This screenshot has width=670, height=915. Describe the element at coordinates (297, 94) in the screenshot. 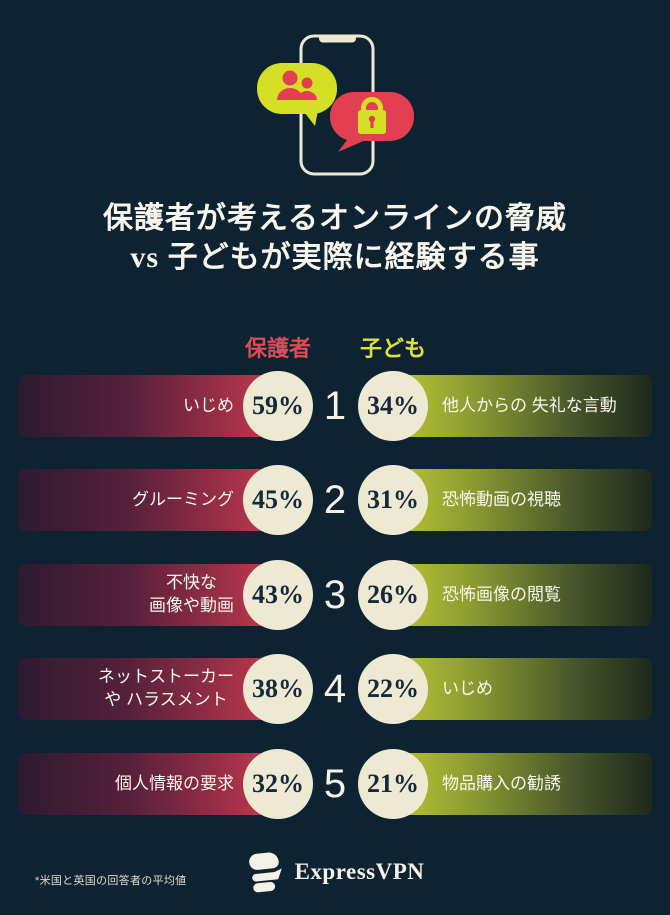

I see `people-chat-bubble-icon` at that location.